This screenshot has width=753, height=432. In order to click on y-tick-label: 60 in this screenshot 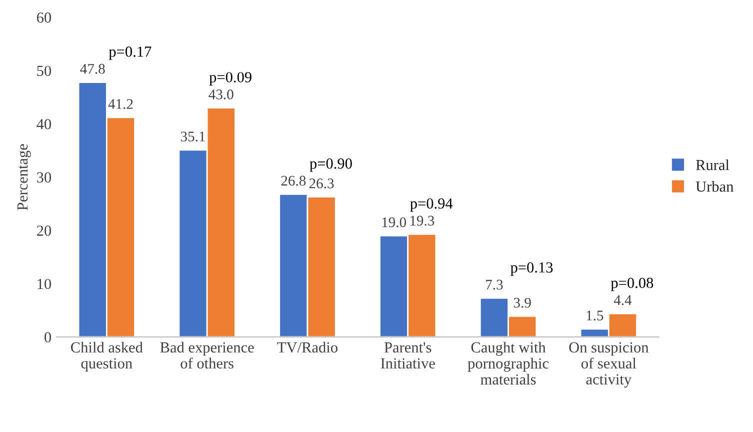, I will do `click(44, 17)`.